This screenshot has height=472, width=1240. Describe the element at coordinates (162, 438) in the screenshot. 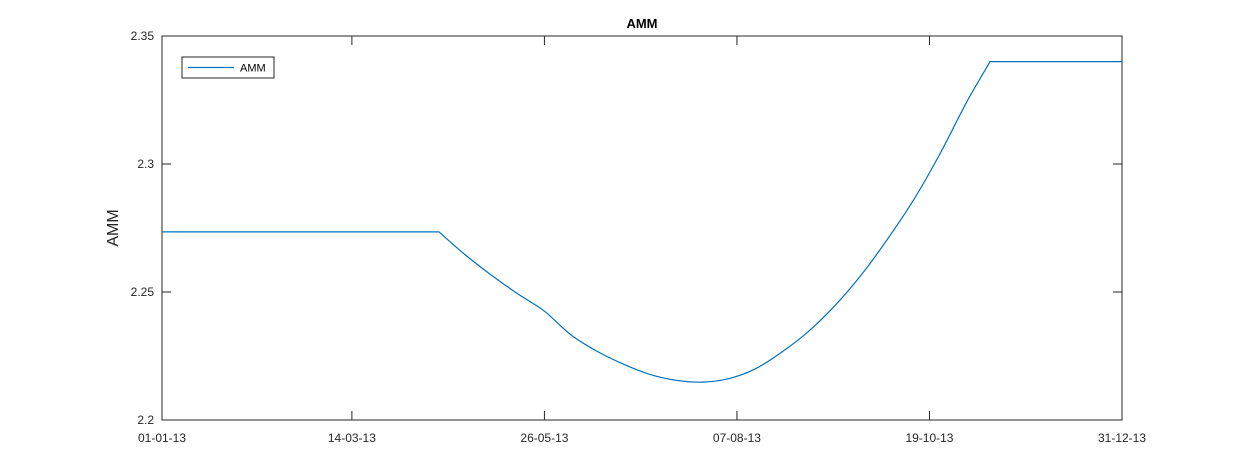

I see `x-tick-label: 01-01-13` at that location.